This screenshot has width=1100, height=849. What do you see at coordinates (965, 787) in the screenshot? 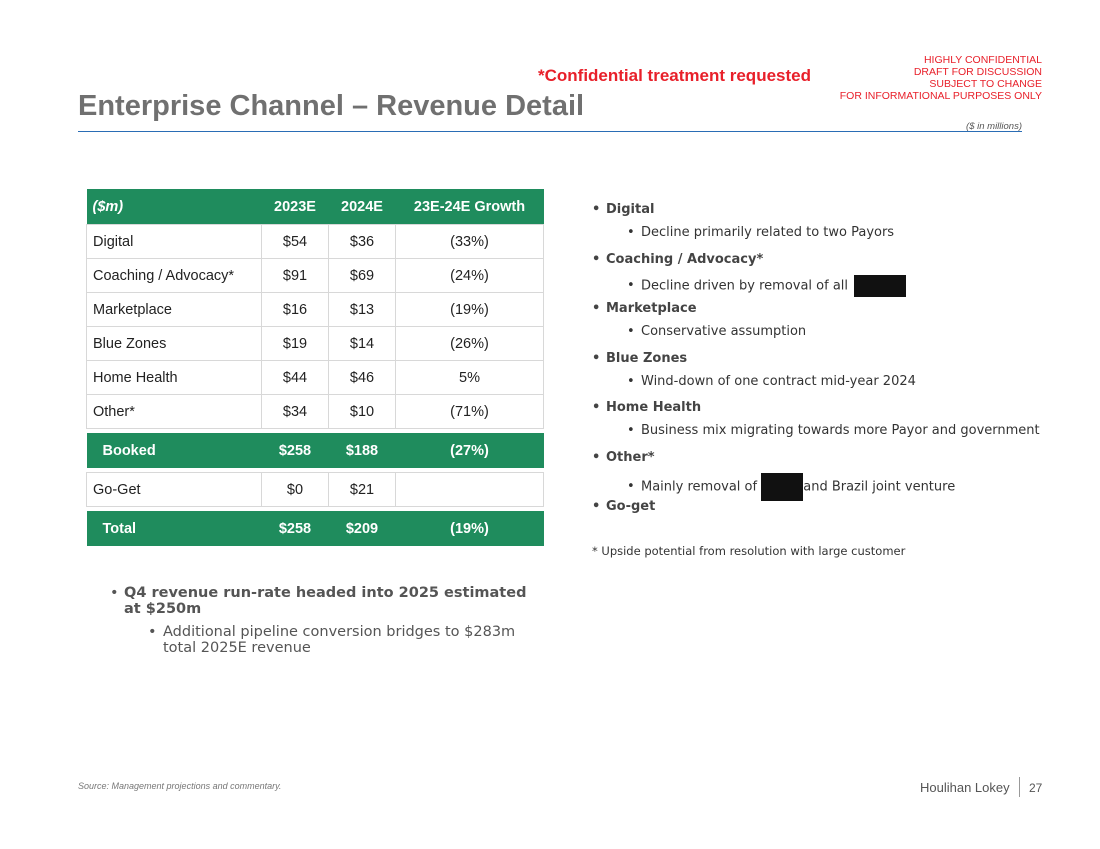
I see `brand-logo: Houlihan Lokey` at bounding box center [965, 787].